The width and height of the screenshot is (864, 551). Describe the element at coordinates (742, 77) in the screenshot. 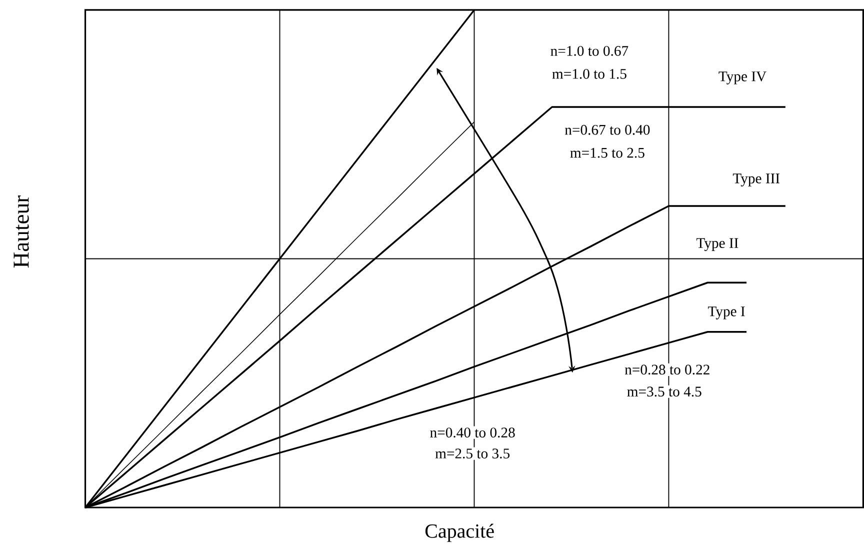

I see `series-label: Type IV` at that location.